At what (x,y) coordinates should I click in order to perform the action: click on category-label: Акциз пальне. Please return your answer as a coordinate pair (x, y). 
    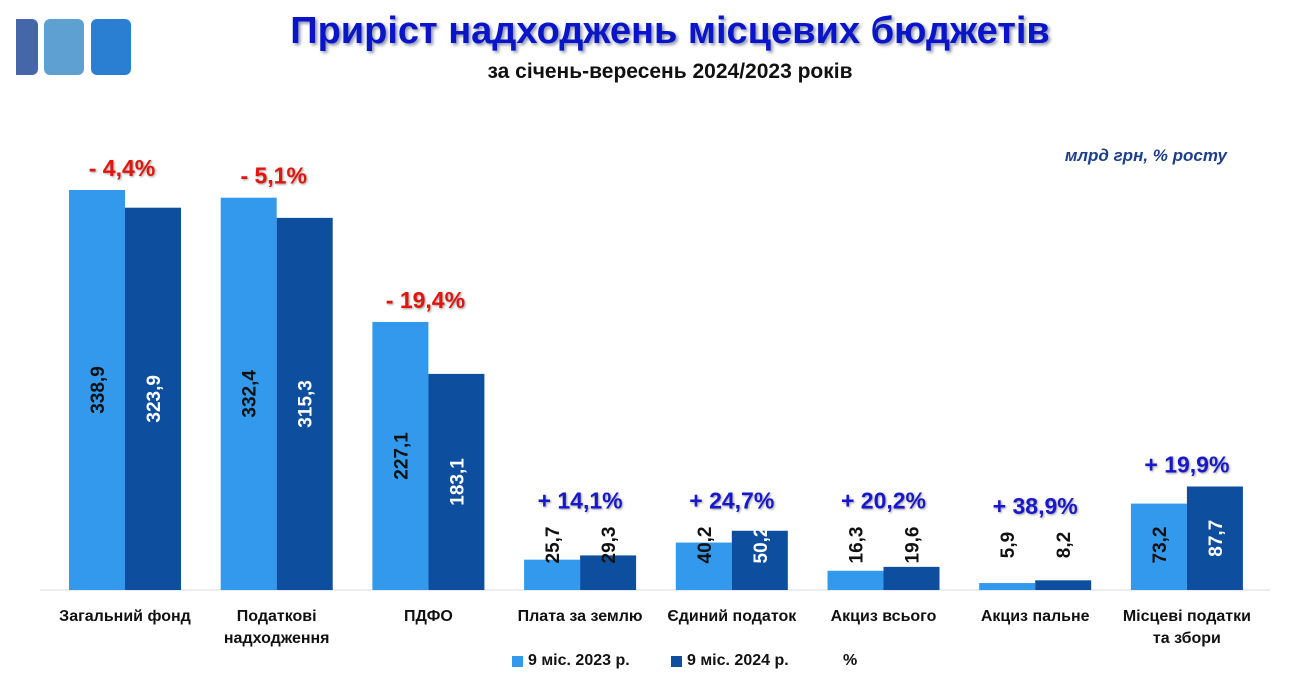
    Looking at the image, I should click on (1035, 616).